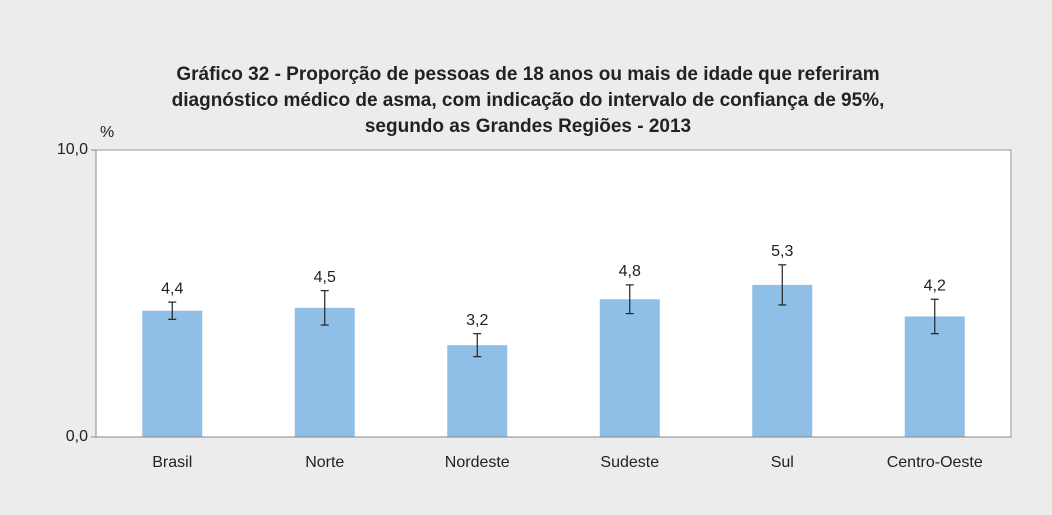 The height and width of the screenshot is (515, 1052). What do you see at coordinates (528, 126) in the screenshot?
I see `chart-title: segundo as Grandes Regiões - 2013` at bounding box center [528, 126].